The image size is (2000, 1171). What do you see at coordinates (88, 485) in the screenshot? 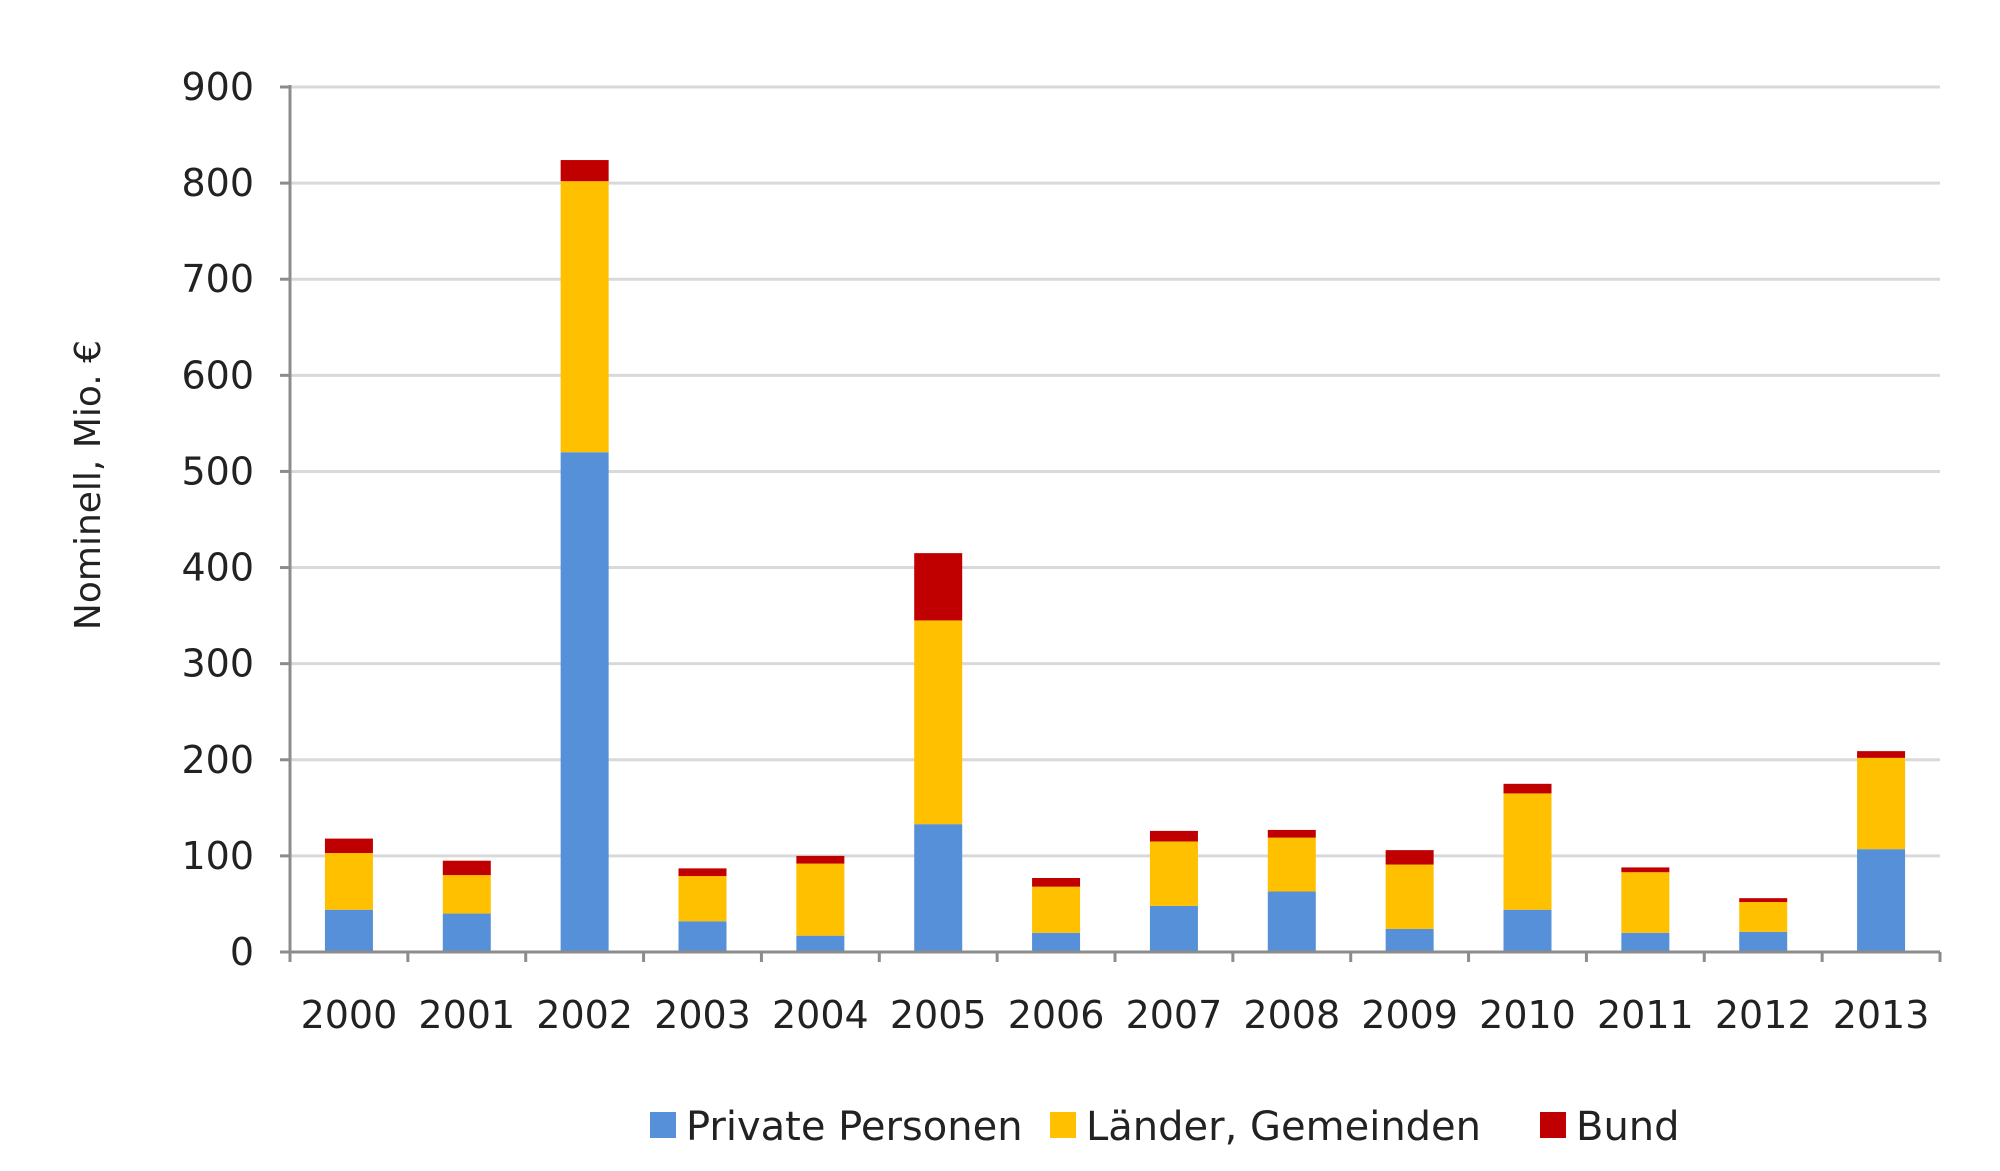
I see `y-axis-title: Nominell, Mio. €` at bounding box center [88, 485].